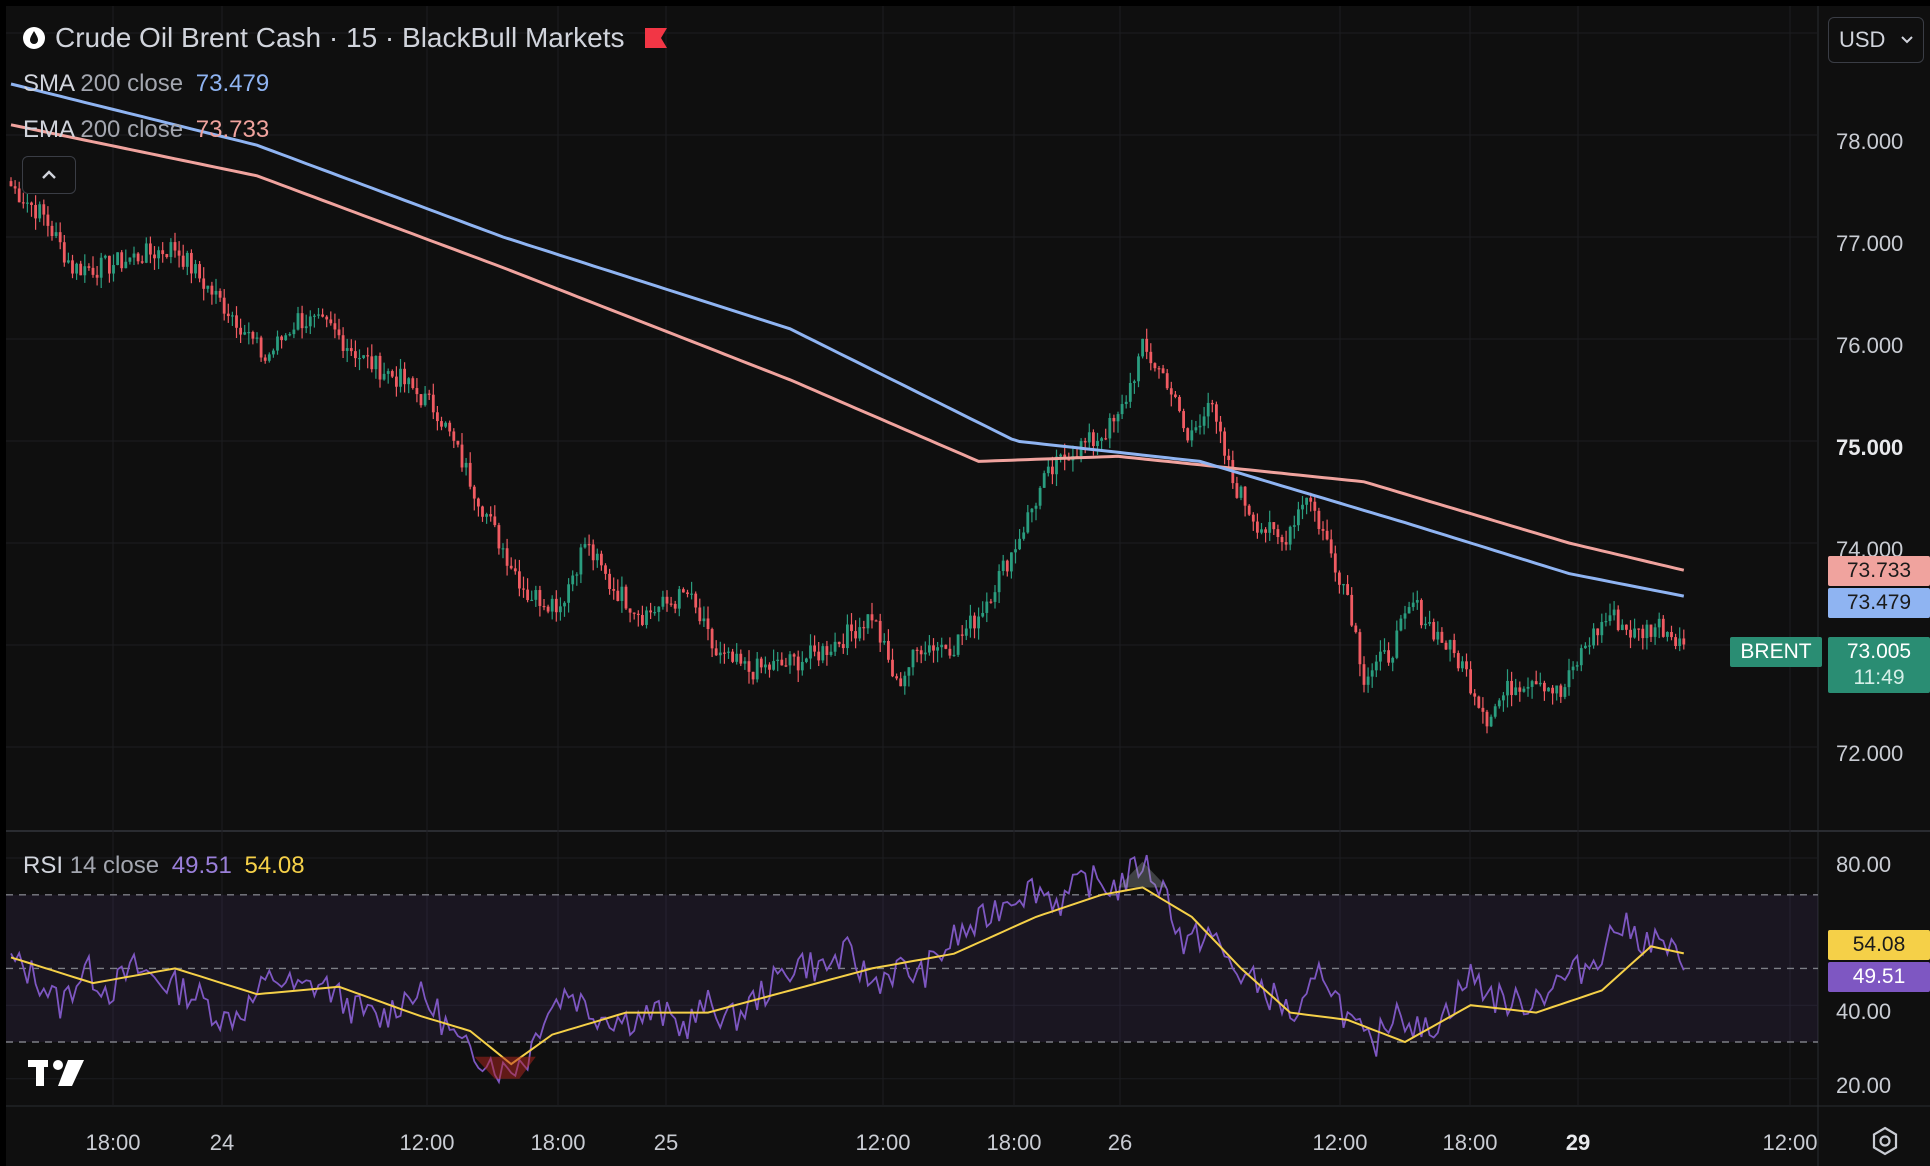  What do you see at coordinates (164, 866) in the screenshot?
I see `rsi-legend: RSI 14 close 49.51 54.08` at bounding box center [164, 866].